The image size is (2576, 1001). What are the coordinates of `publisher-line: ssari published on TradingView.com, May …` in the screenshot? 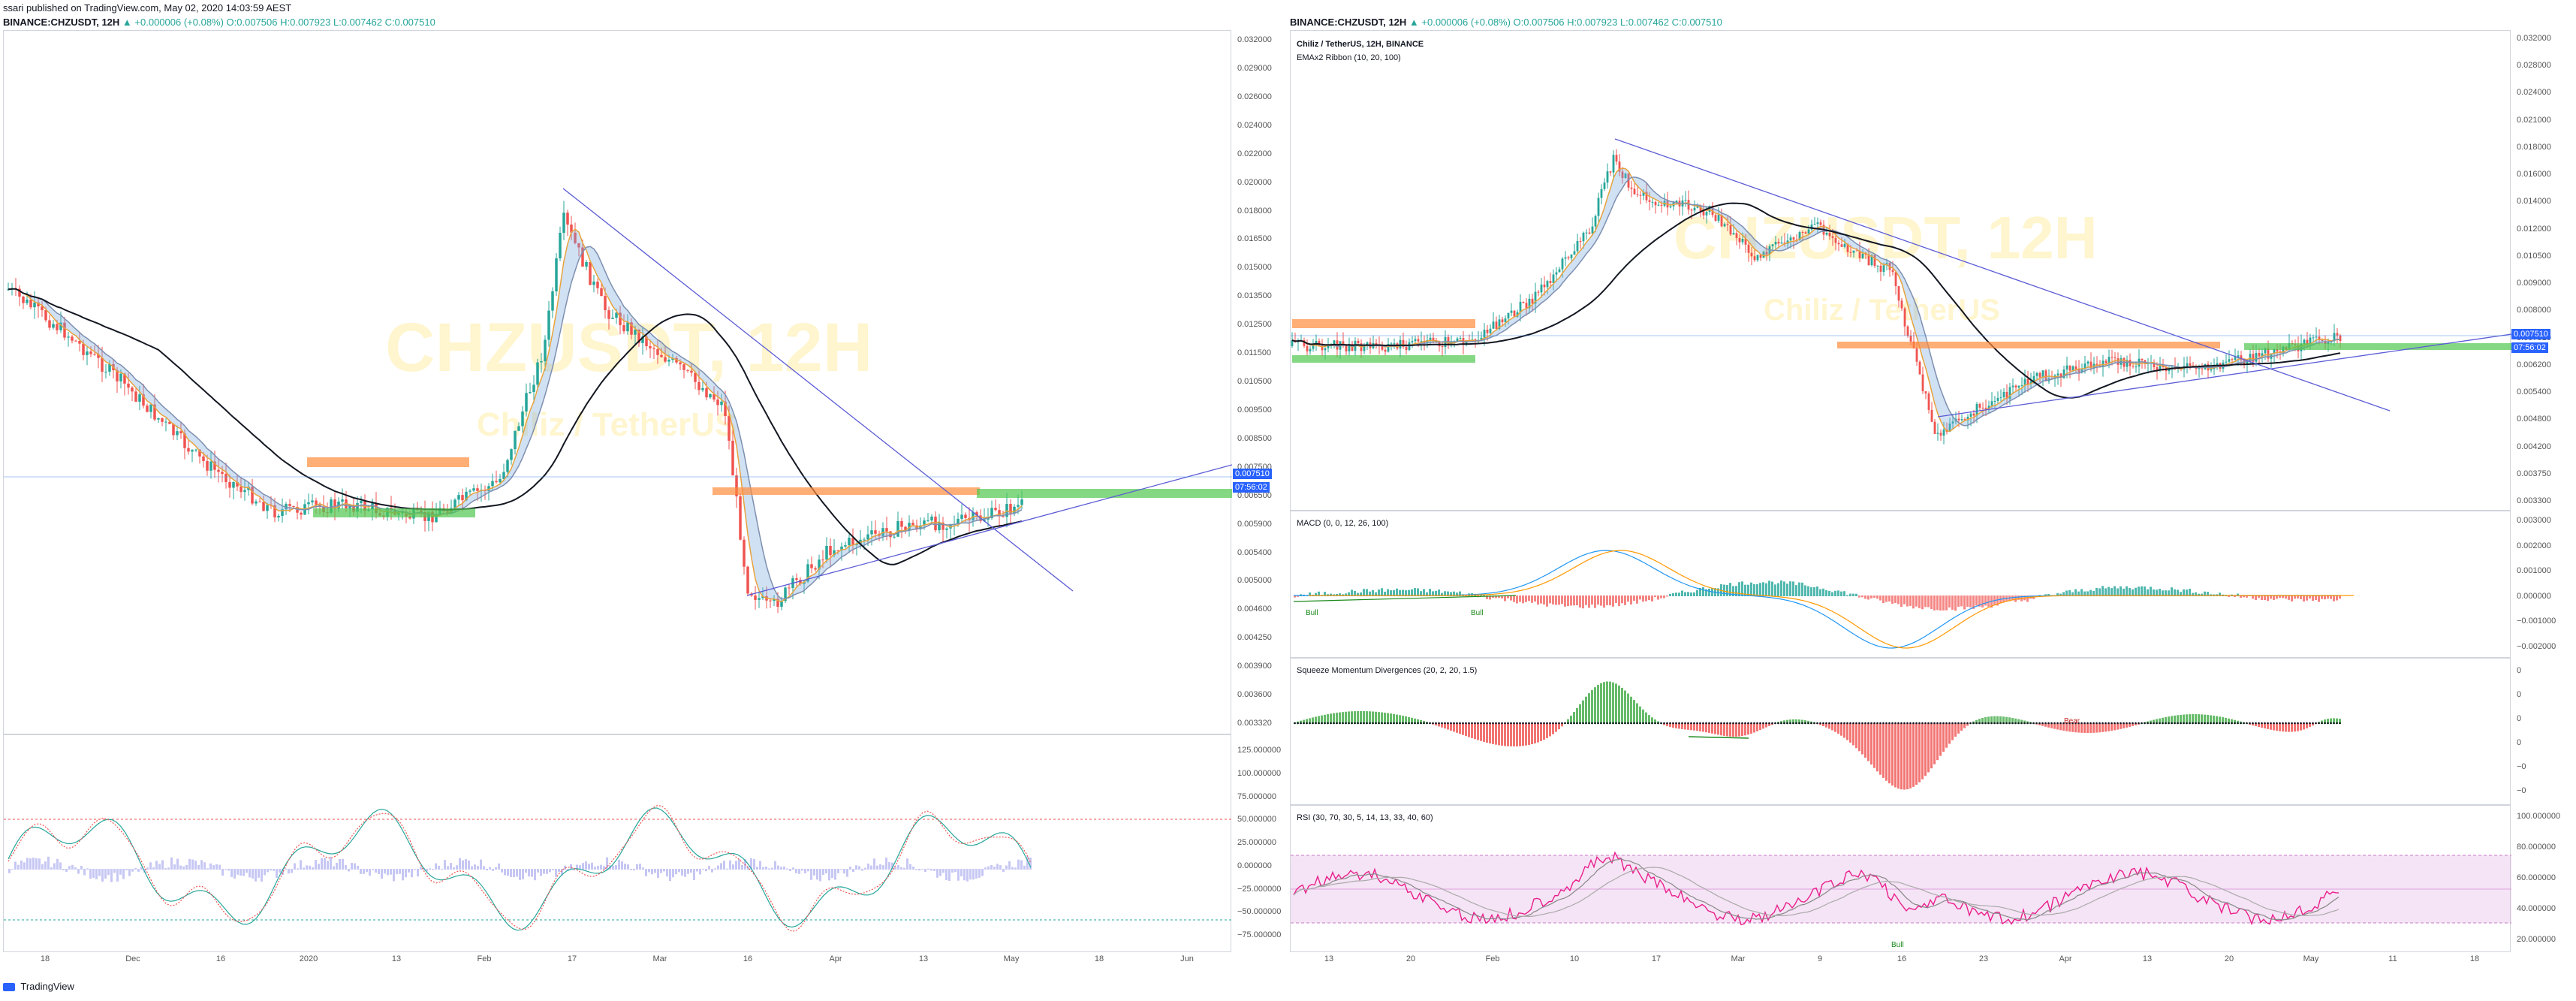 It's located at (147, 8).